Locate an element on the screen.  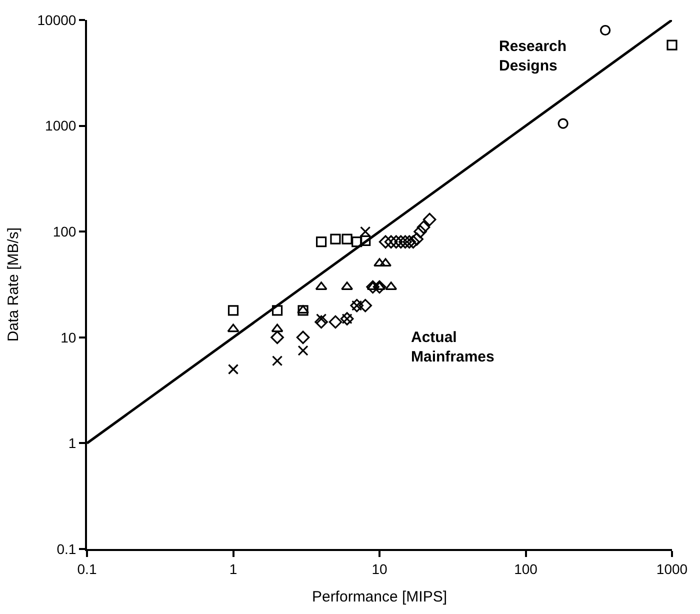
annotation: Actual Mainframes is located at coordinates (452, 347).